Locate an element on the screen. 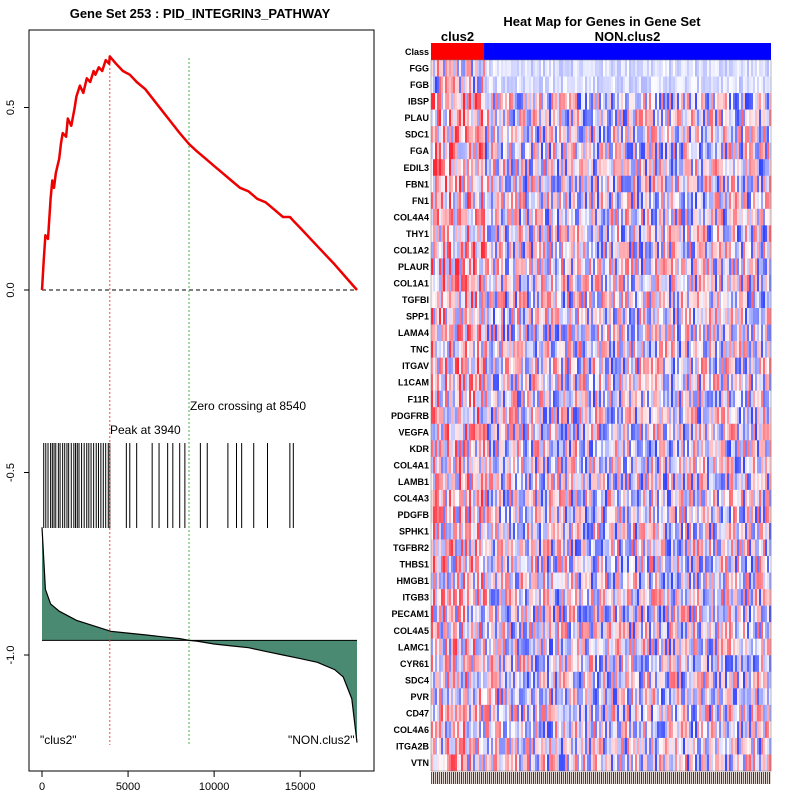  x-tick-label: 15000 is located at coordinates (300, 787).